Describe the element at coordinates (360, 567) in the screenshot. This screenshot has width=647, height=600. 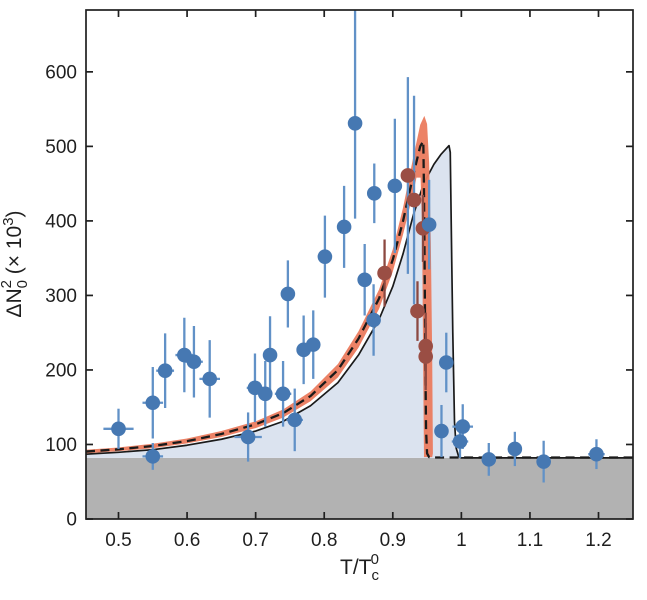
I see `x-axis-label: T/Tc0` at that location.